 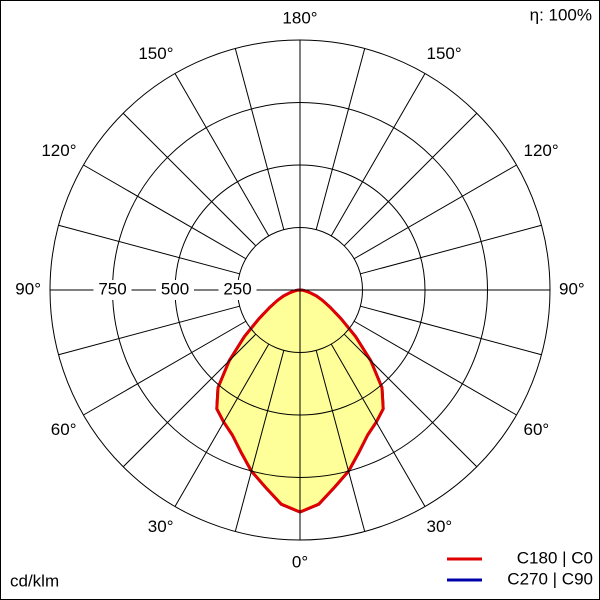 I want to click on efficiency: η: 100%, so click(x=561, y=14).